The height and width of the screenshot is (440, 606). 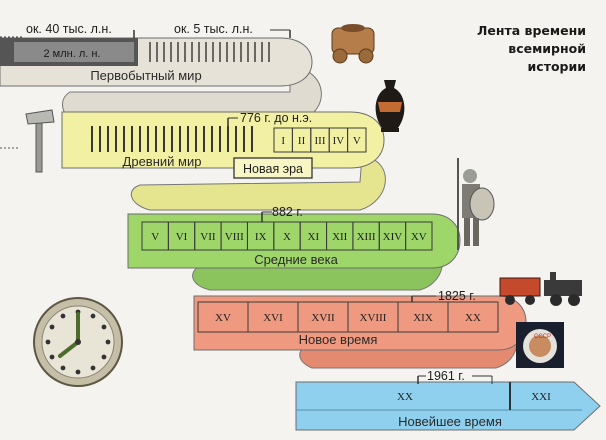 I want to click on century-xx: XX, so click(x=405, y=397).